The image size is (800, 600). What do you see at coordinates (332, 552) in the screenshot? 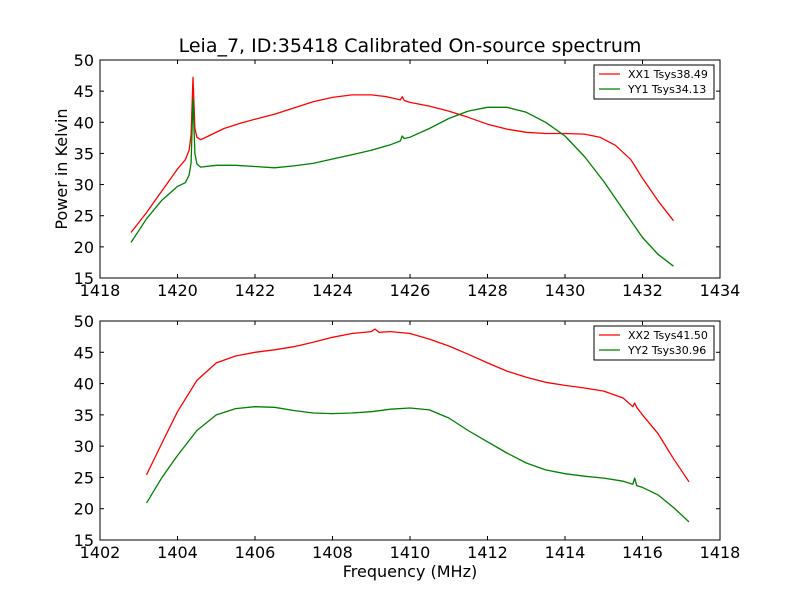
I see `x-tick-label: 1408` at bounding box center [332, 552].